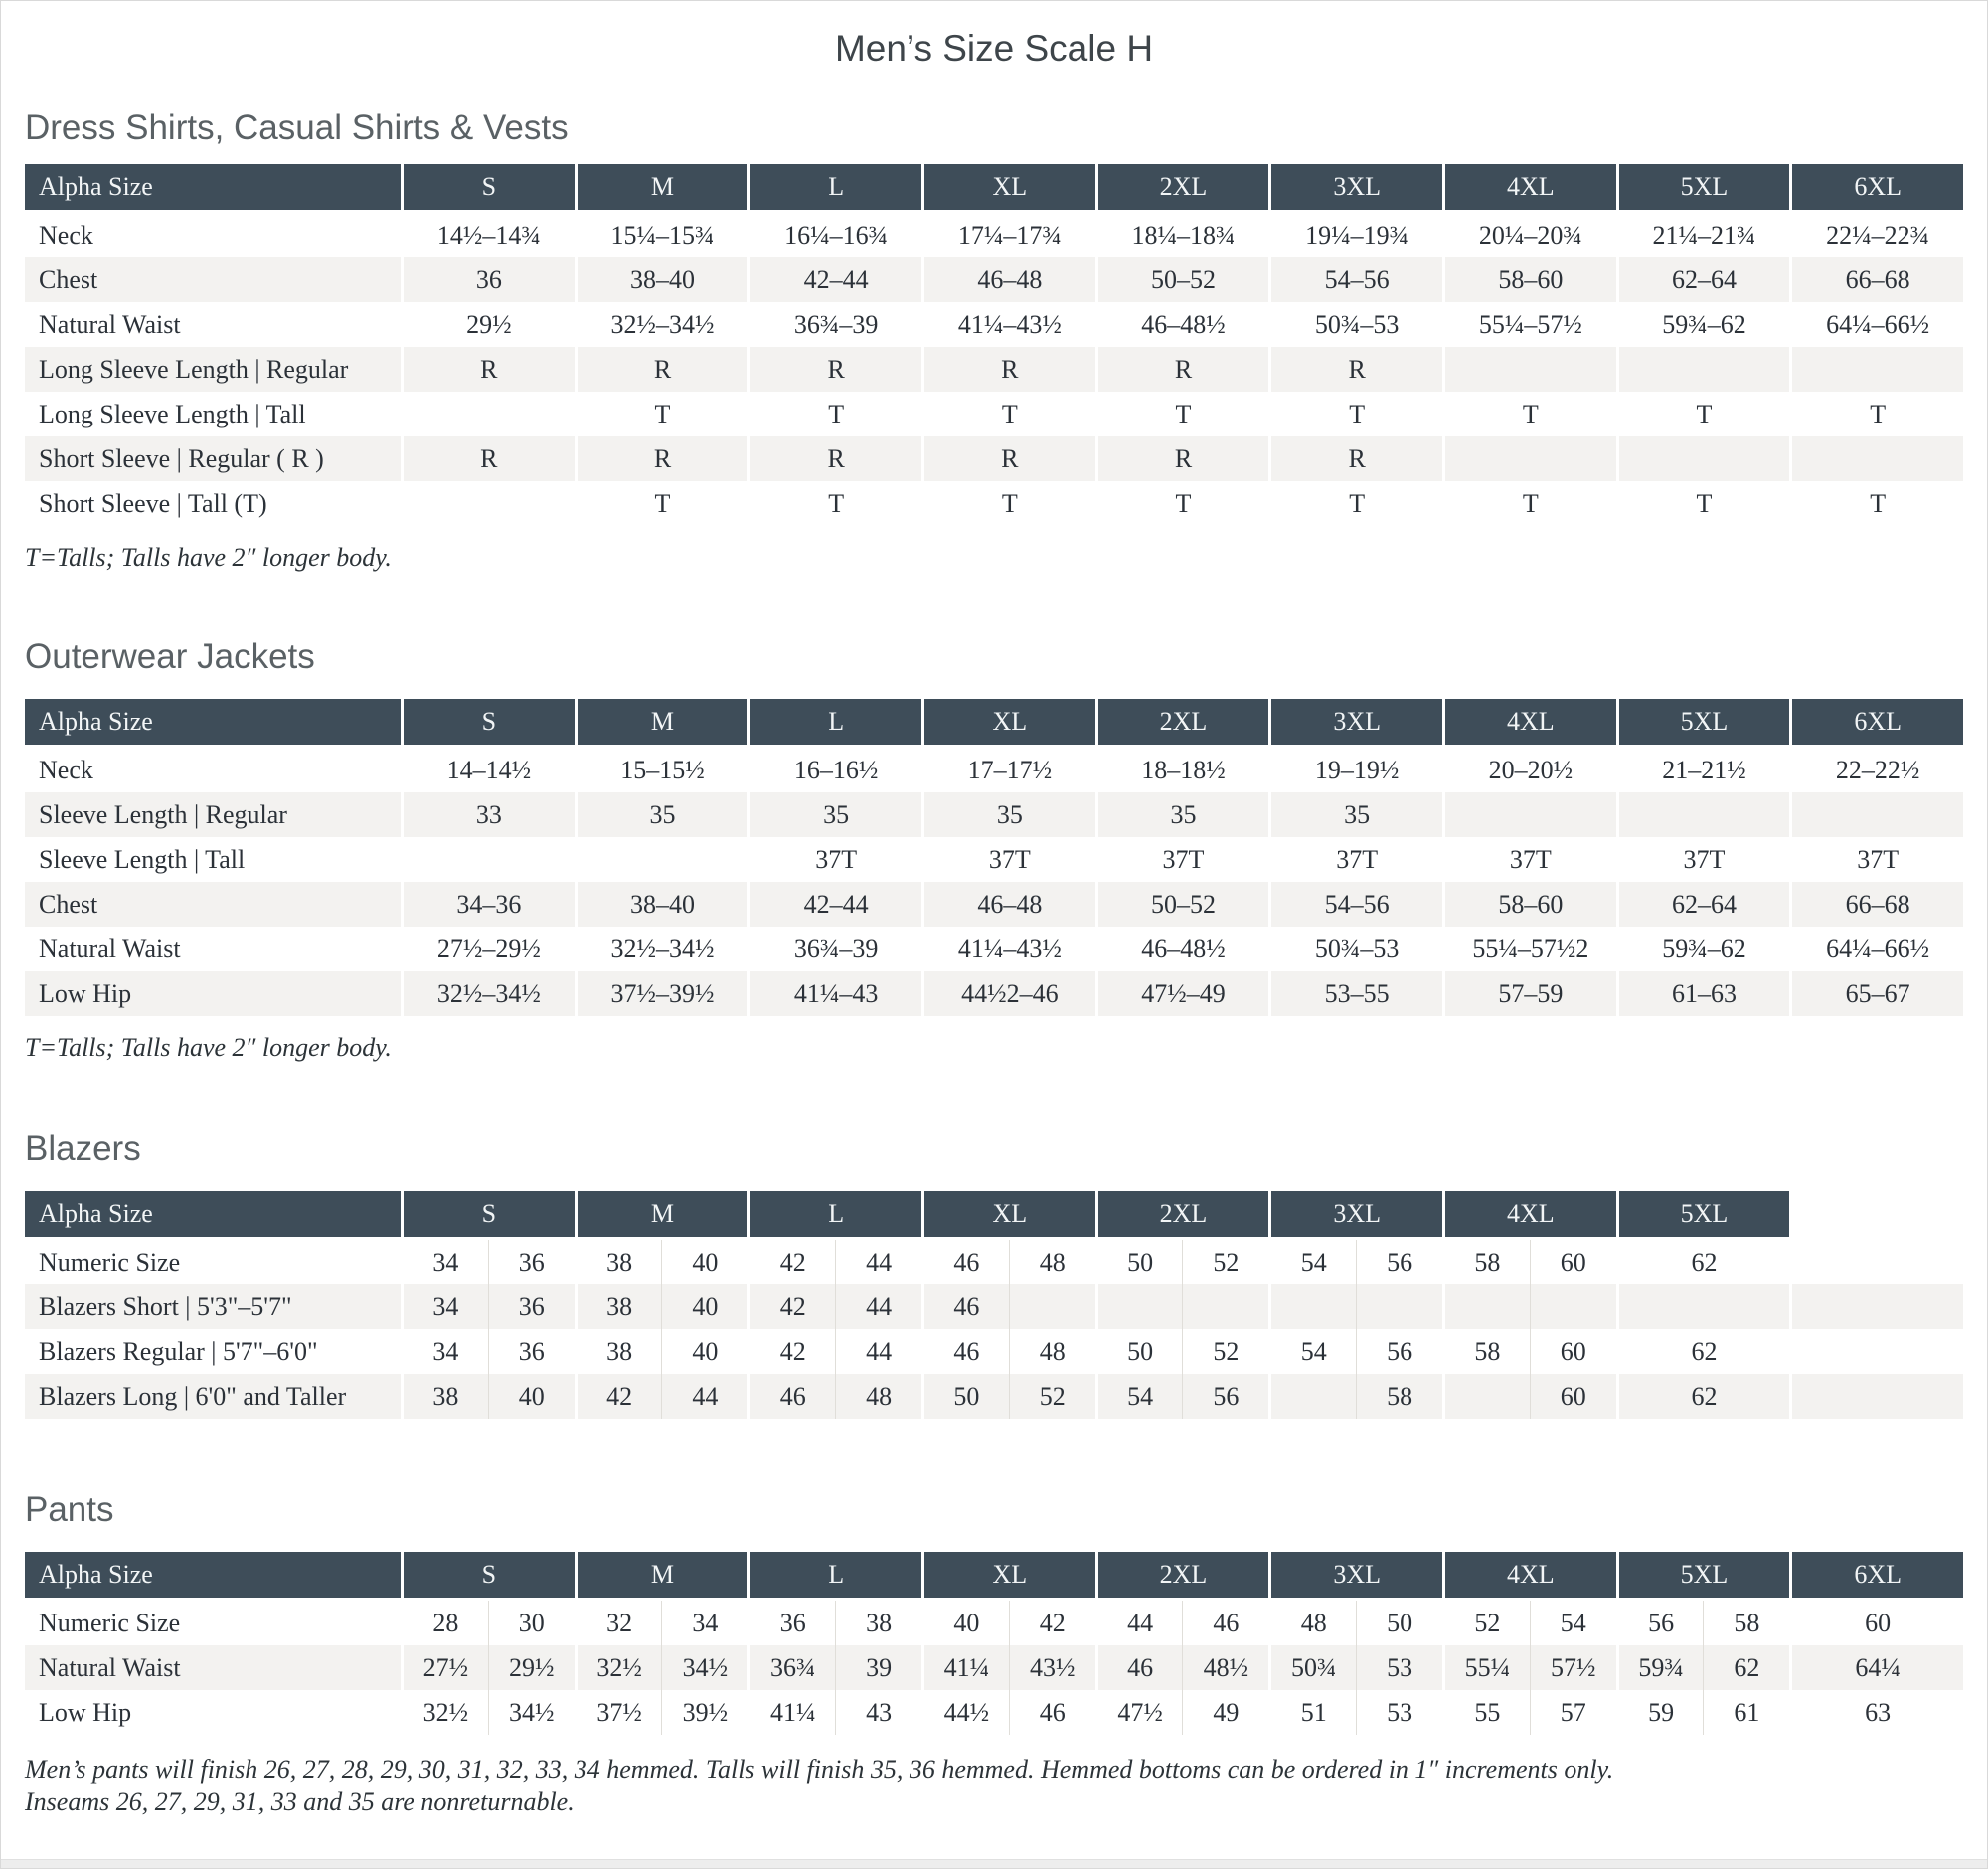  What do you see at coordinates (1052, 1667) in the screenshot?
I see `table-subcell: 43½` at bounding box center [1052, 1667].